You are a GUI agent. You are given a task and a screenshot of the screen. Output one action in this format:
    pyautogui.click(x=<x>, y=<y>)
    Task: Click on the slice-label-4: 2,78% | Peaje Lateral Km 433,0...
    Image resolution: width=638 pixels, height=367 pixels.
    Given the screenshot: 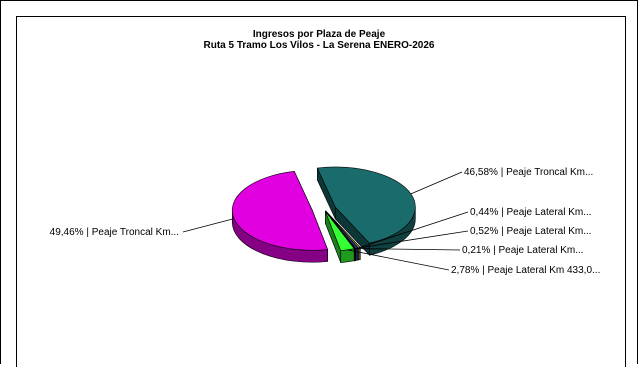 What is the action you would take?
    pyautogui.click(x=525, y=270)
    